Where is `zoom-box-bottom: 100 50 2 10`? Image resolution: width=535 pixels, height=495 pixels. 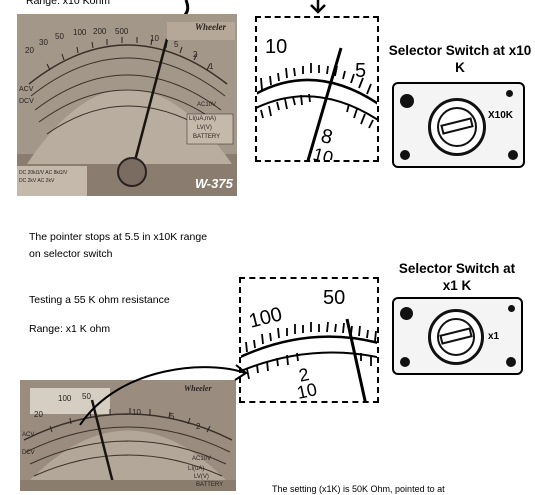
zoom-box-bottom: 100 50 2 10 is located at coordinates (309, 340).